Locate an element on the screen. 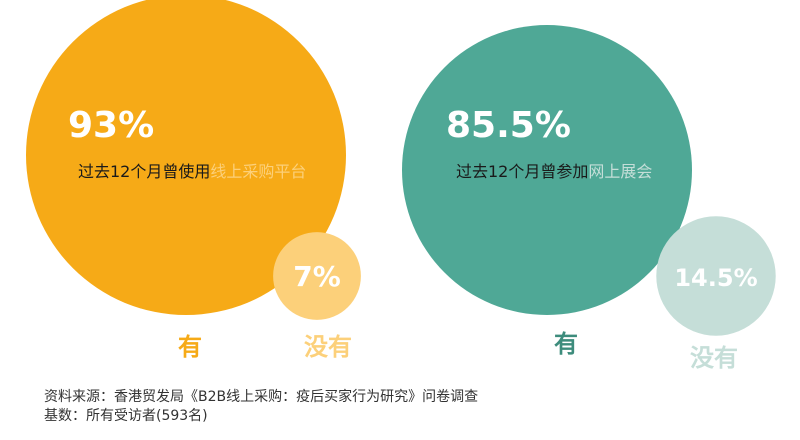  value-label-minor-1: 7% is located at coordinates (317, 276).